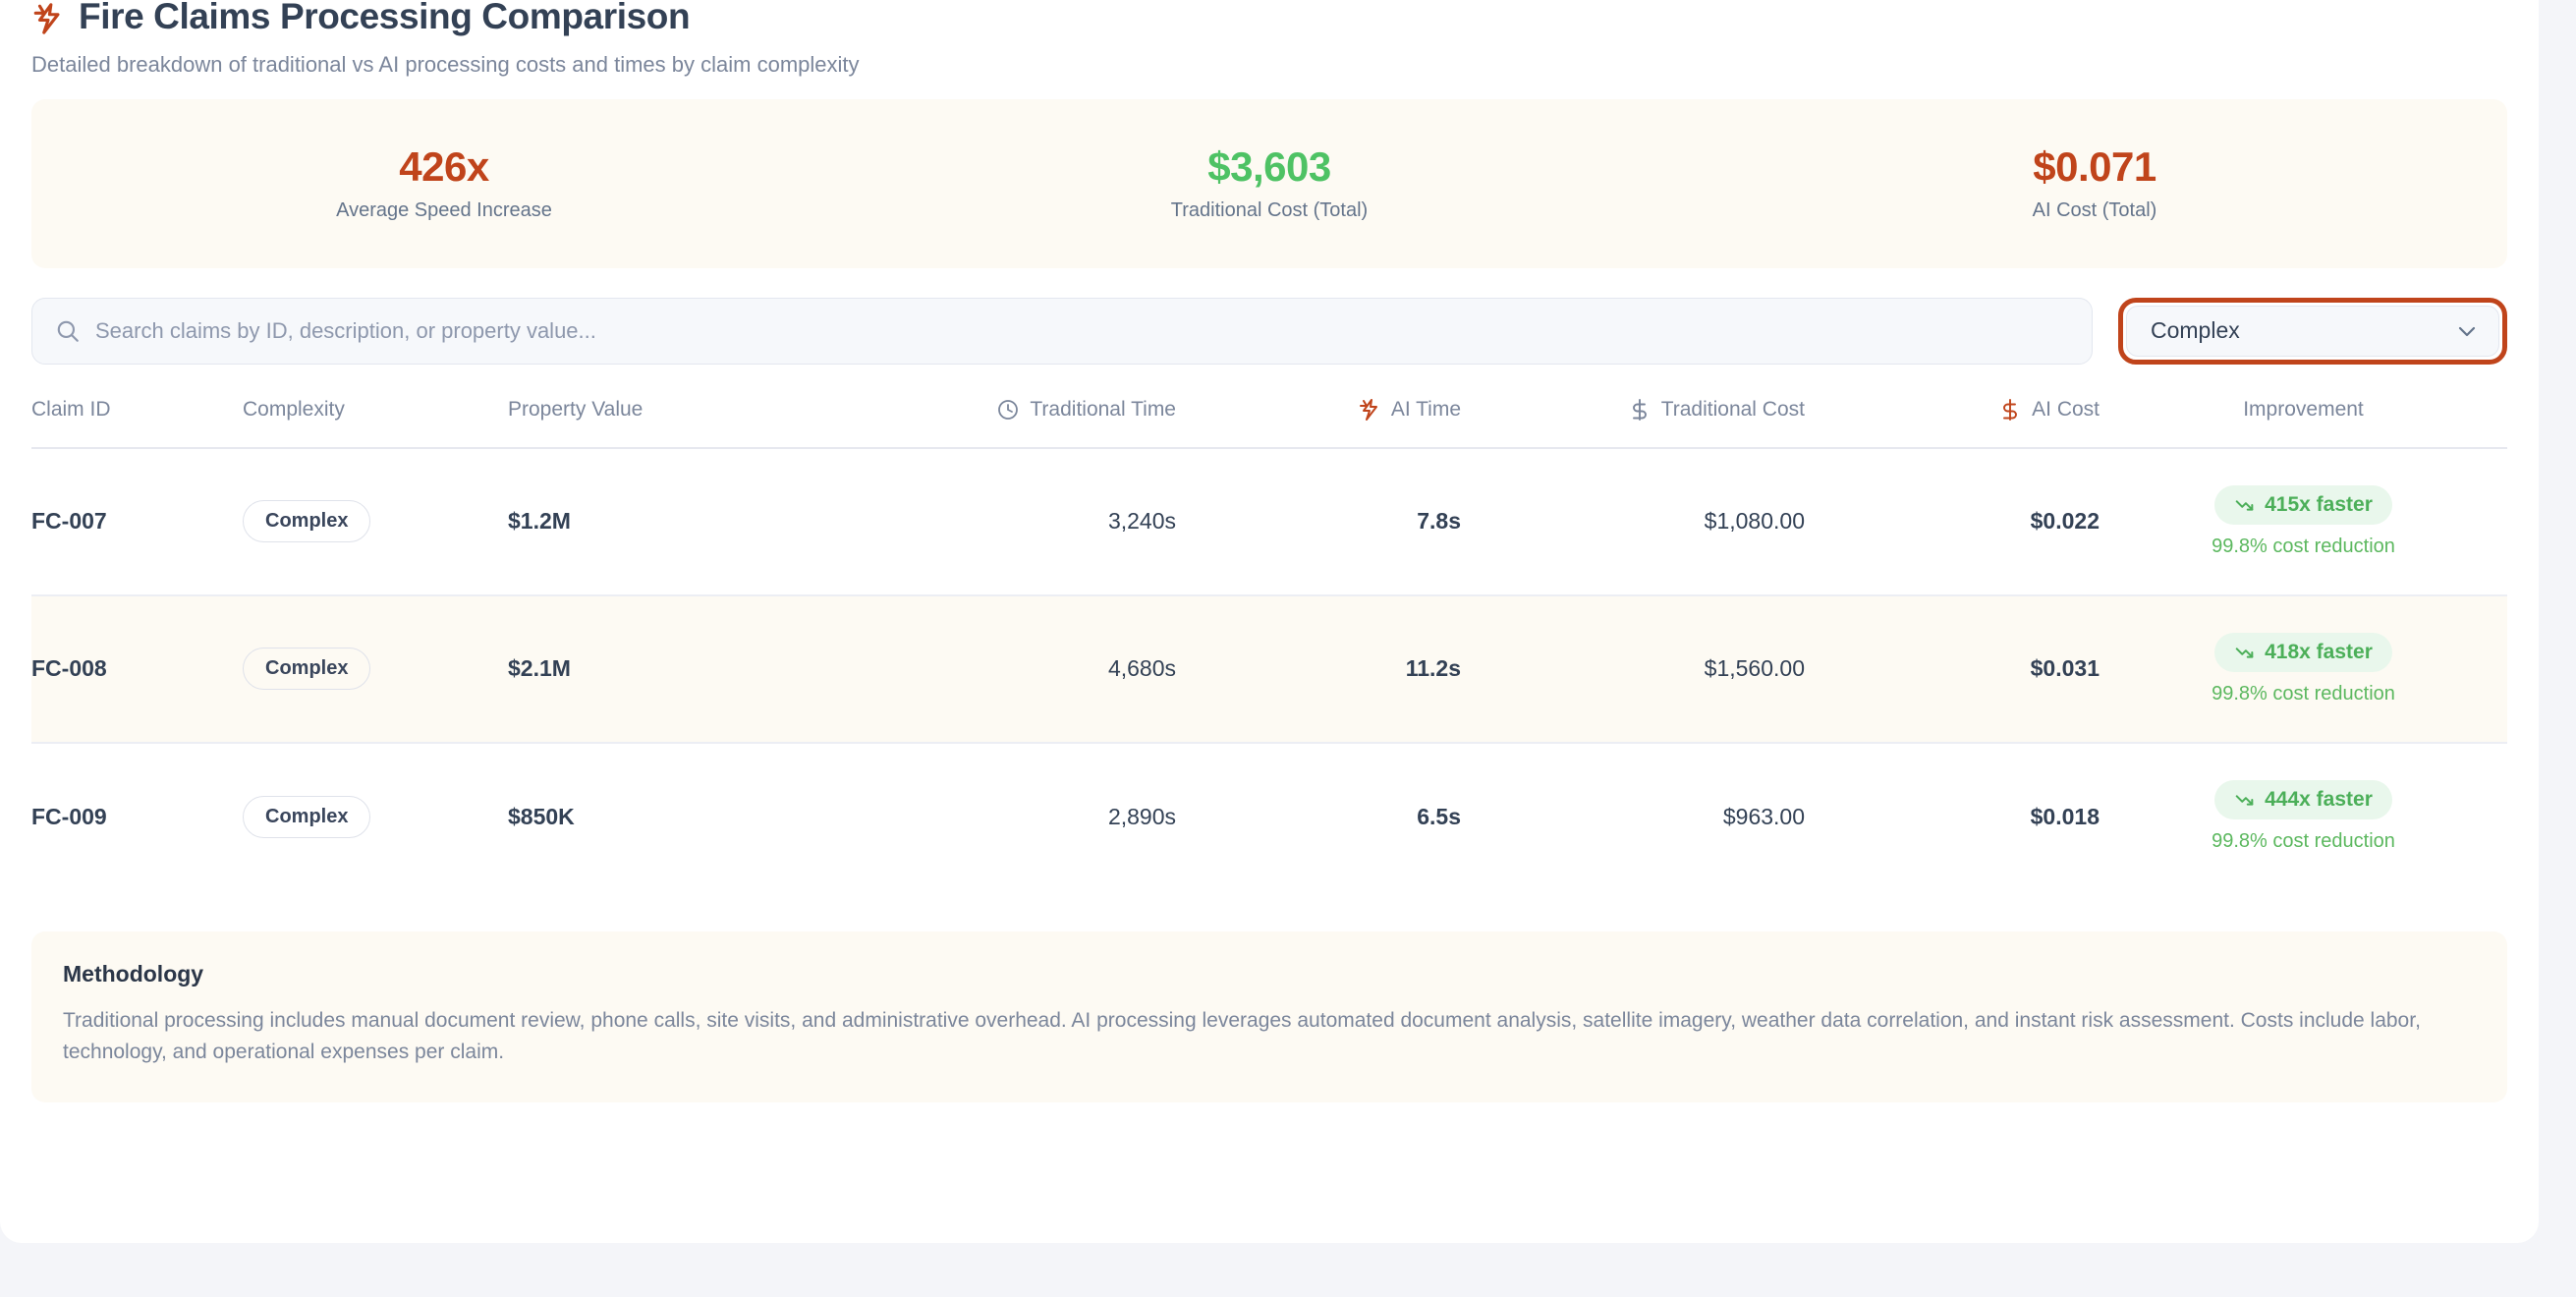 This screenshot has height=1297, width=2576. I want to click on improvement-badge-label: 415x faster, so click(2319, 504).